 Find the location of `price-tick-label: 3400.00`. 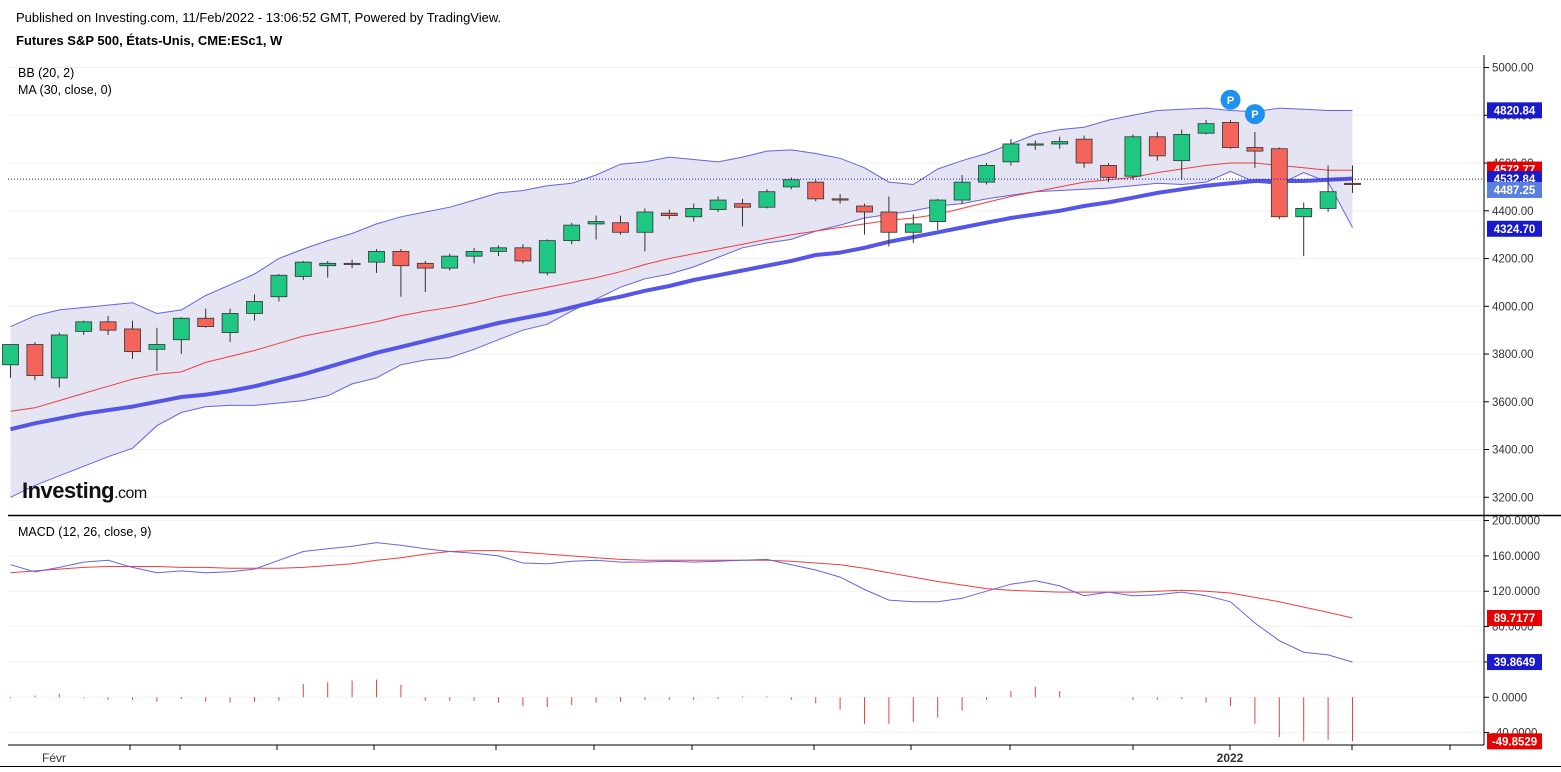

price-tick-label: 3400.00 is located at coordinates (1513, 451).